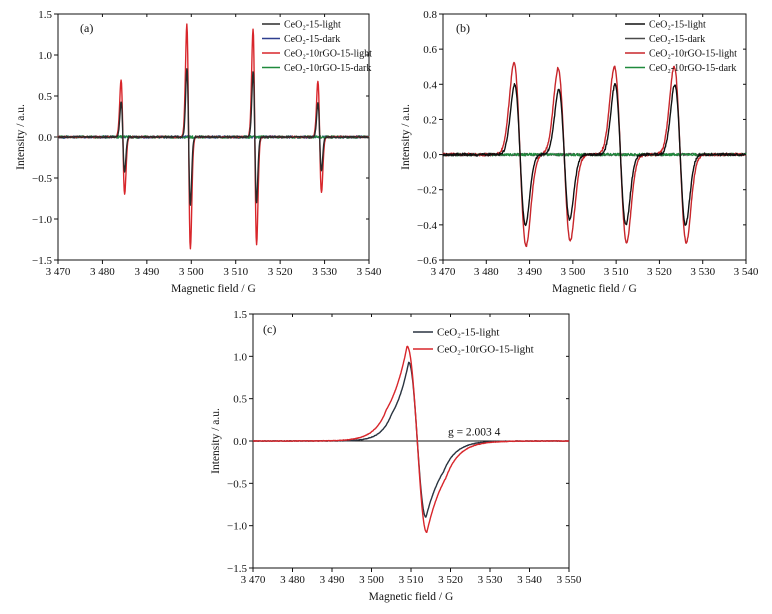 The image size is (772, 614). What do you see at coordinates (427, 226) in the screenshot?
I see `y-tick-label: −0.4` at bounding box center [427, 226].